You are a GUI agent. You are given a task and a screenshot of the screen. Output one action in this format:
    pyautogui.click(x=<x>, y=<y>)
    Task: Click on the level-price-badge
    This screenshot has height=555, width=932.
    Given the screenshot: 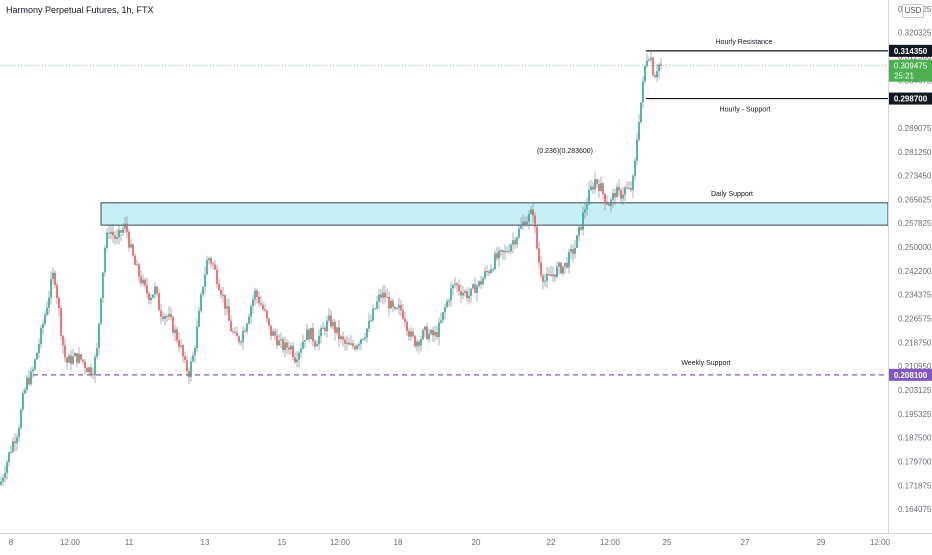 What is the action you would take?
    pyautogui.click(x=910, y=374)
    